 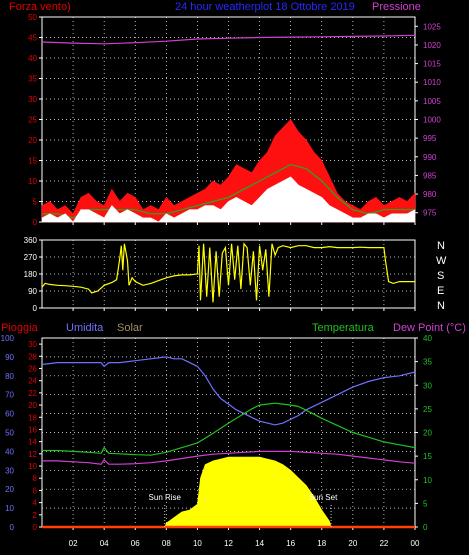 I want to click on rain-y-tick-label: 30, so click(x=32, y=344).